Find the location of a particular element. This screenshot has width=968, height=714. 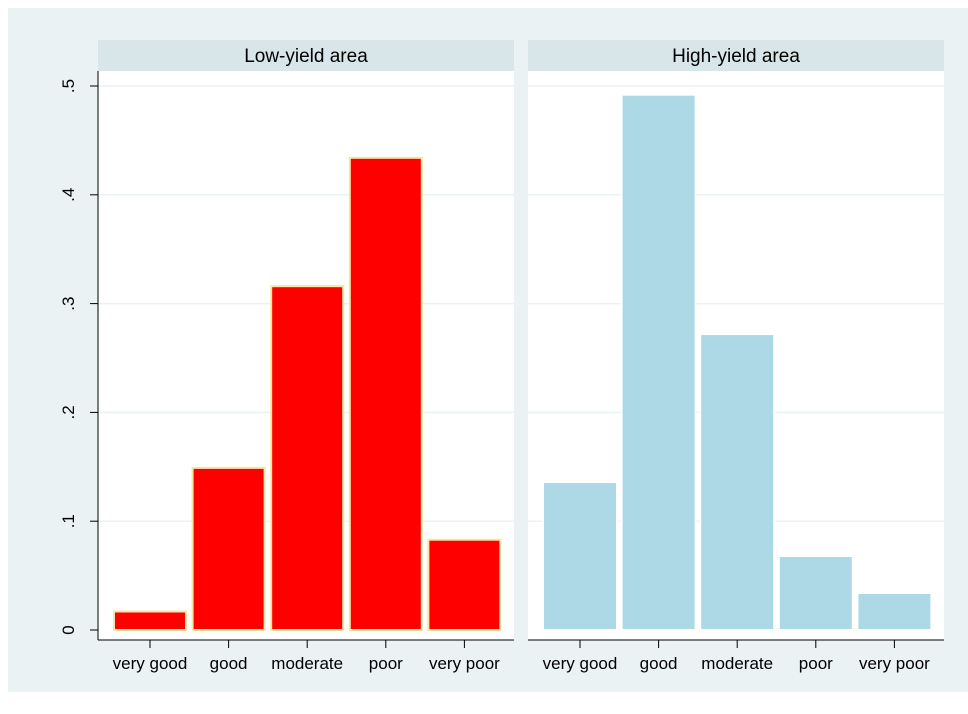

y-tick-label: .2 is located at coordinates (68, 412).